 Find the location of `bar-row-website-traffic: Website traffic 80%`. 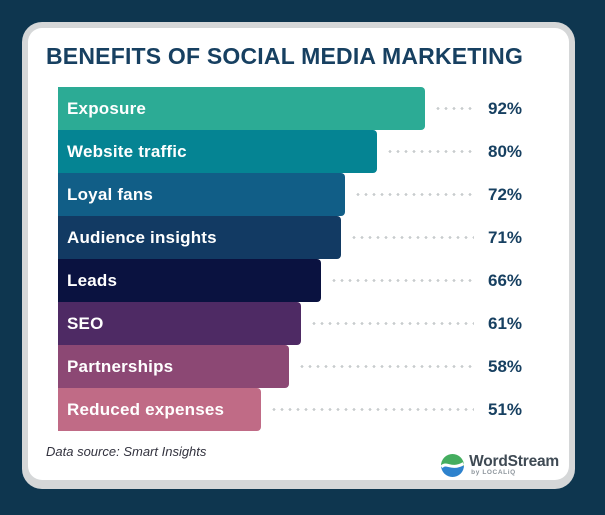

bar-row-website-traffic: Website traffic 80% is located at coordinates (291, 151).